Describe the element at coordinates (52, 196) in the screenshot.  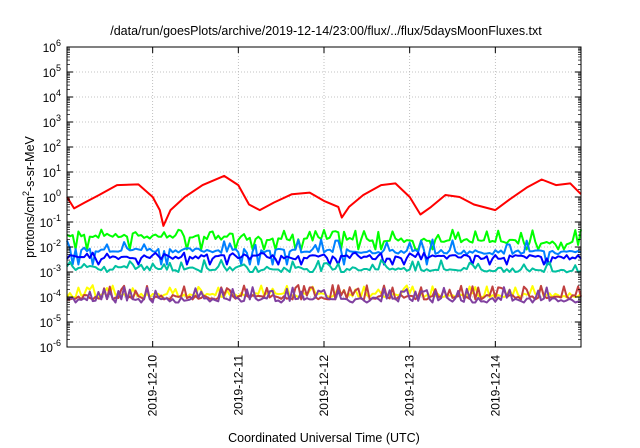
I see `y-tick-label: 10⁰` at that location.